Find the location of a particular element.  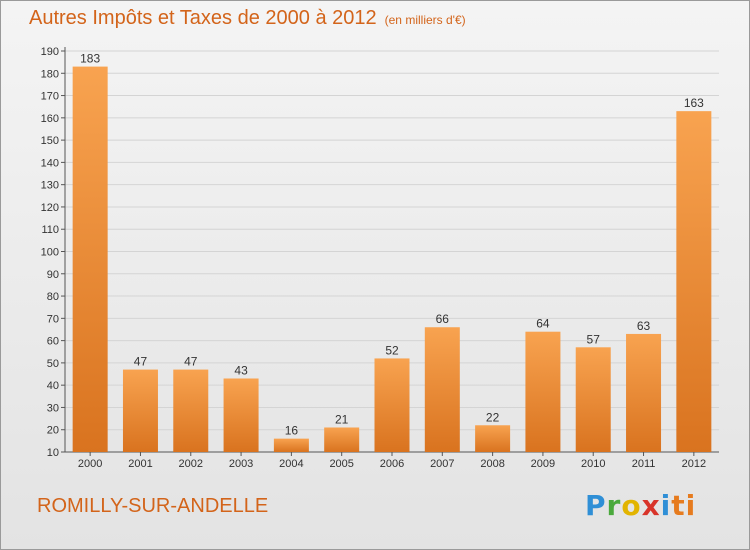

bar-2001 is located at coordinates (140, 410).